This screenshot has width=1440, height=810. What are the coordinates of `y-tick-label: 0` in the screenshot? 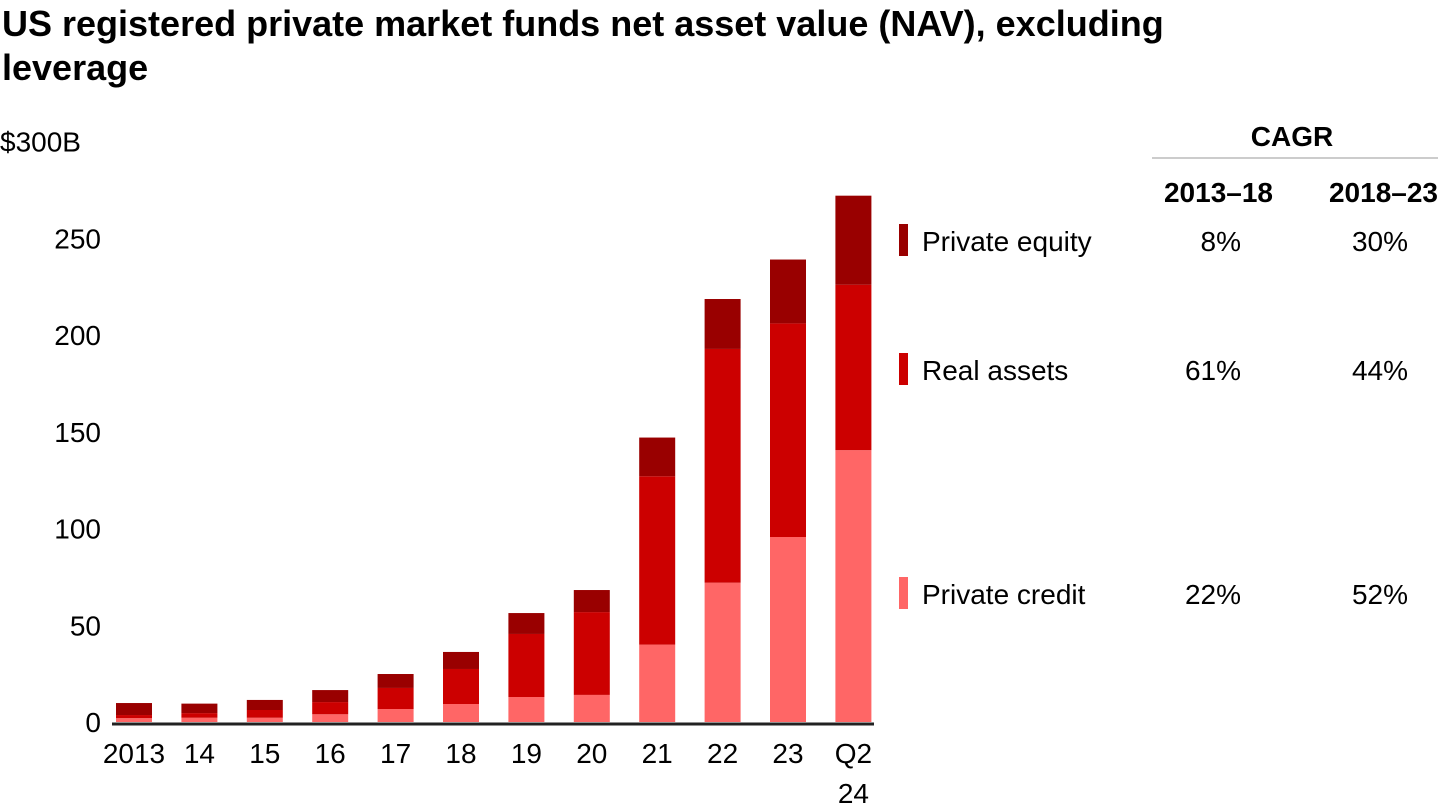 It's located at (93, 722).